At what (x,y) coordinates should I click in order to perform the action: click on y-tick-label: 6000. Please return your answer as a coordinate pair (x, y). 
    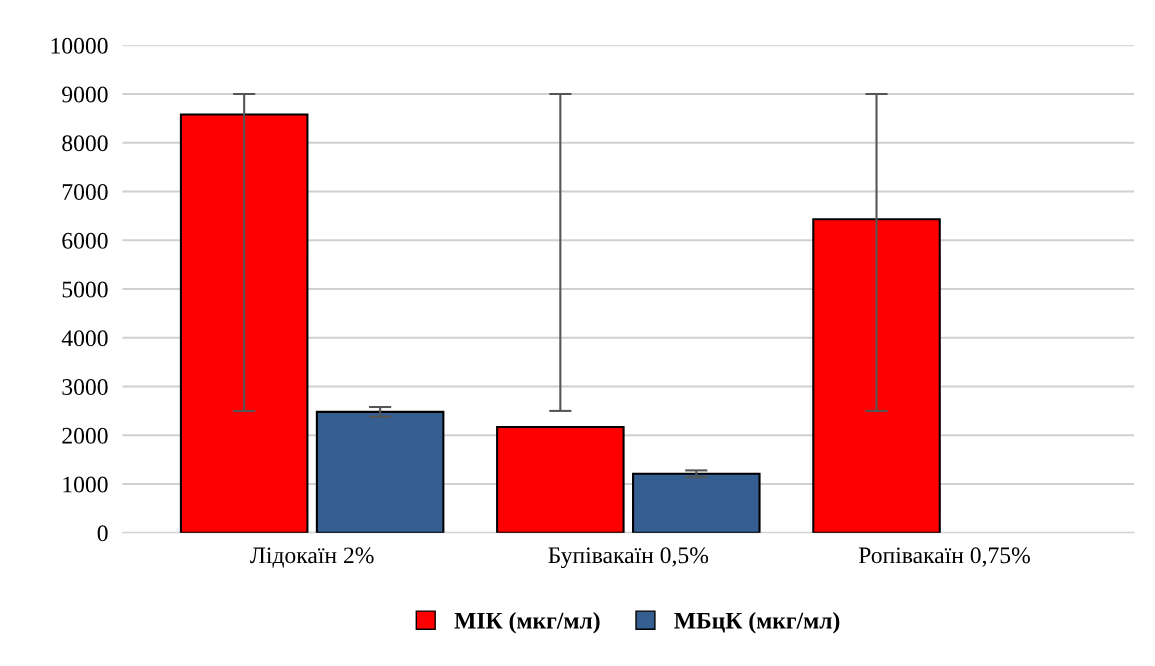
    Looking at the image, I should click on (85, 240).